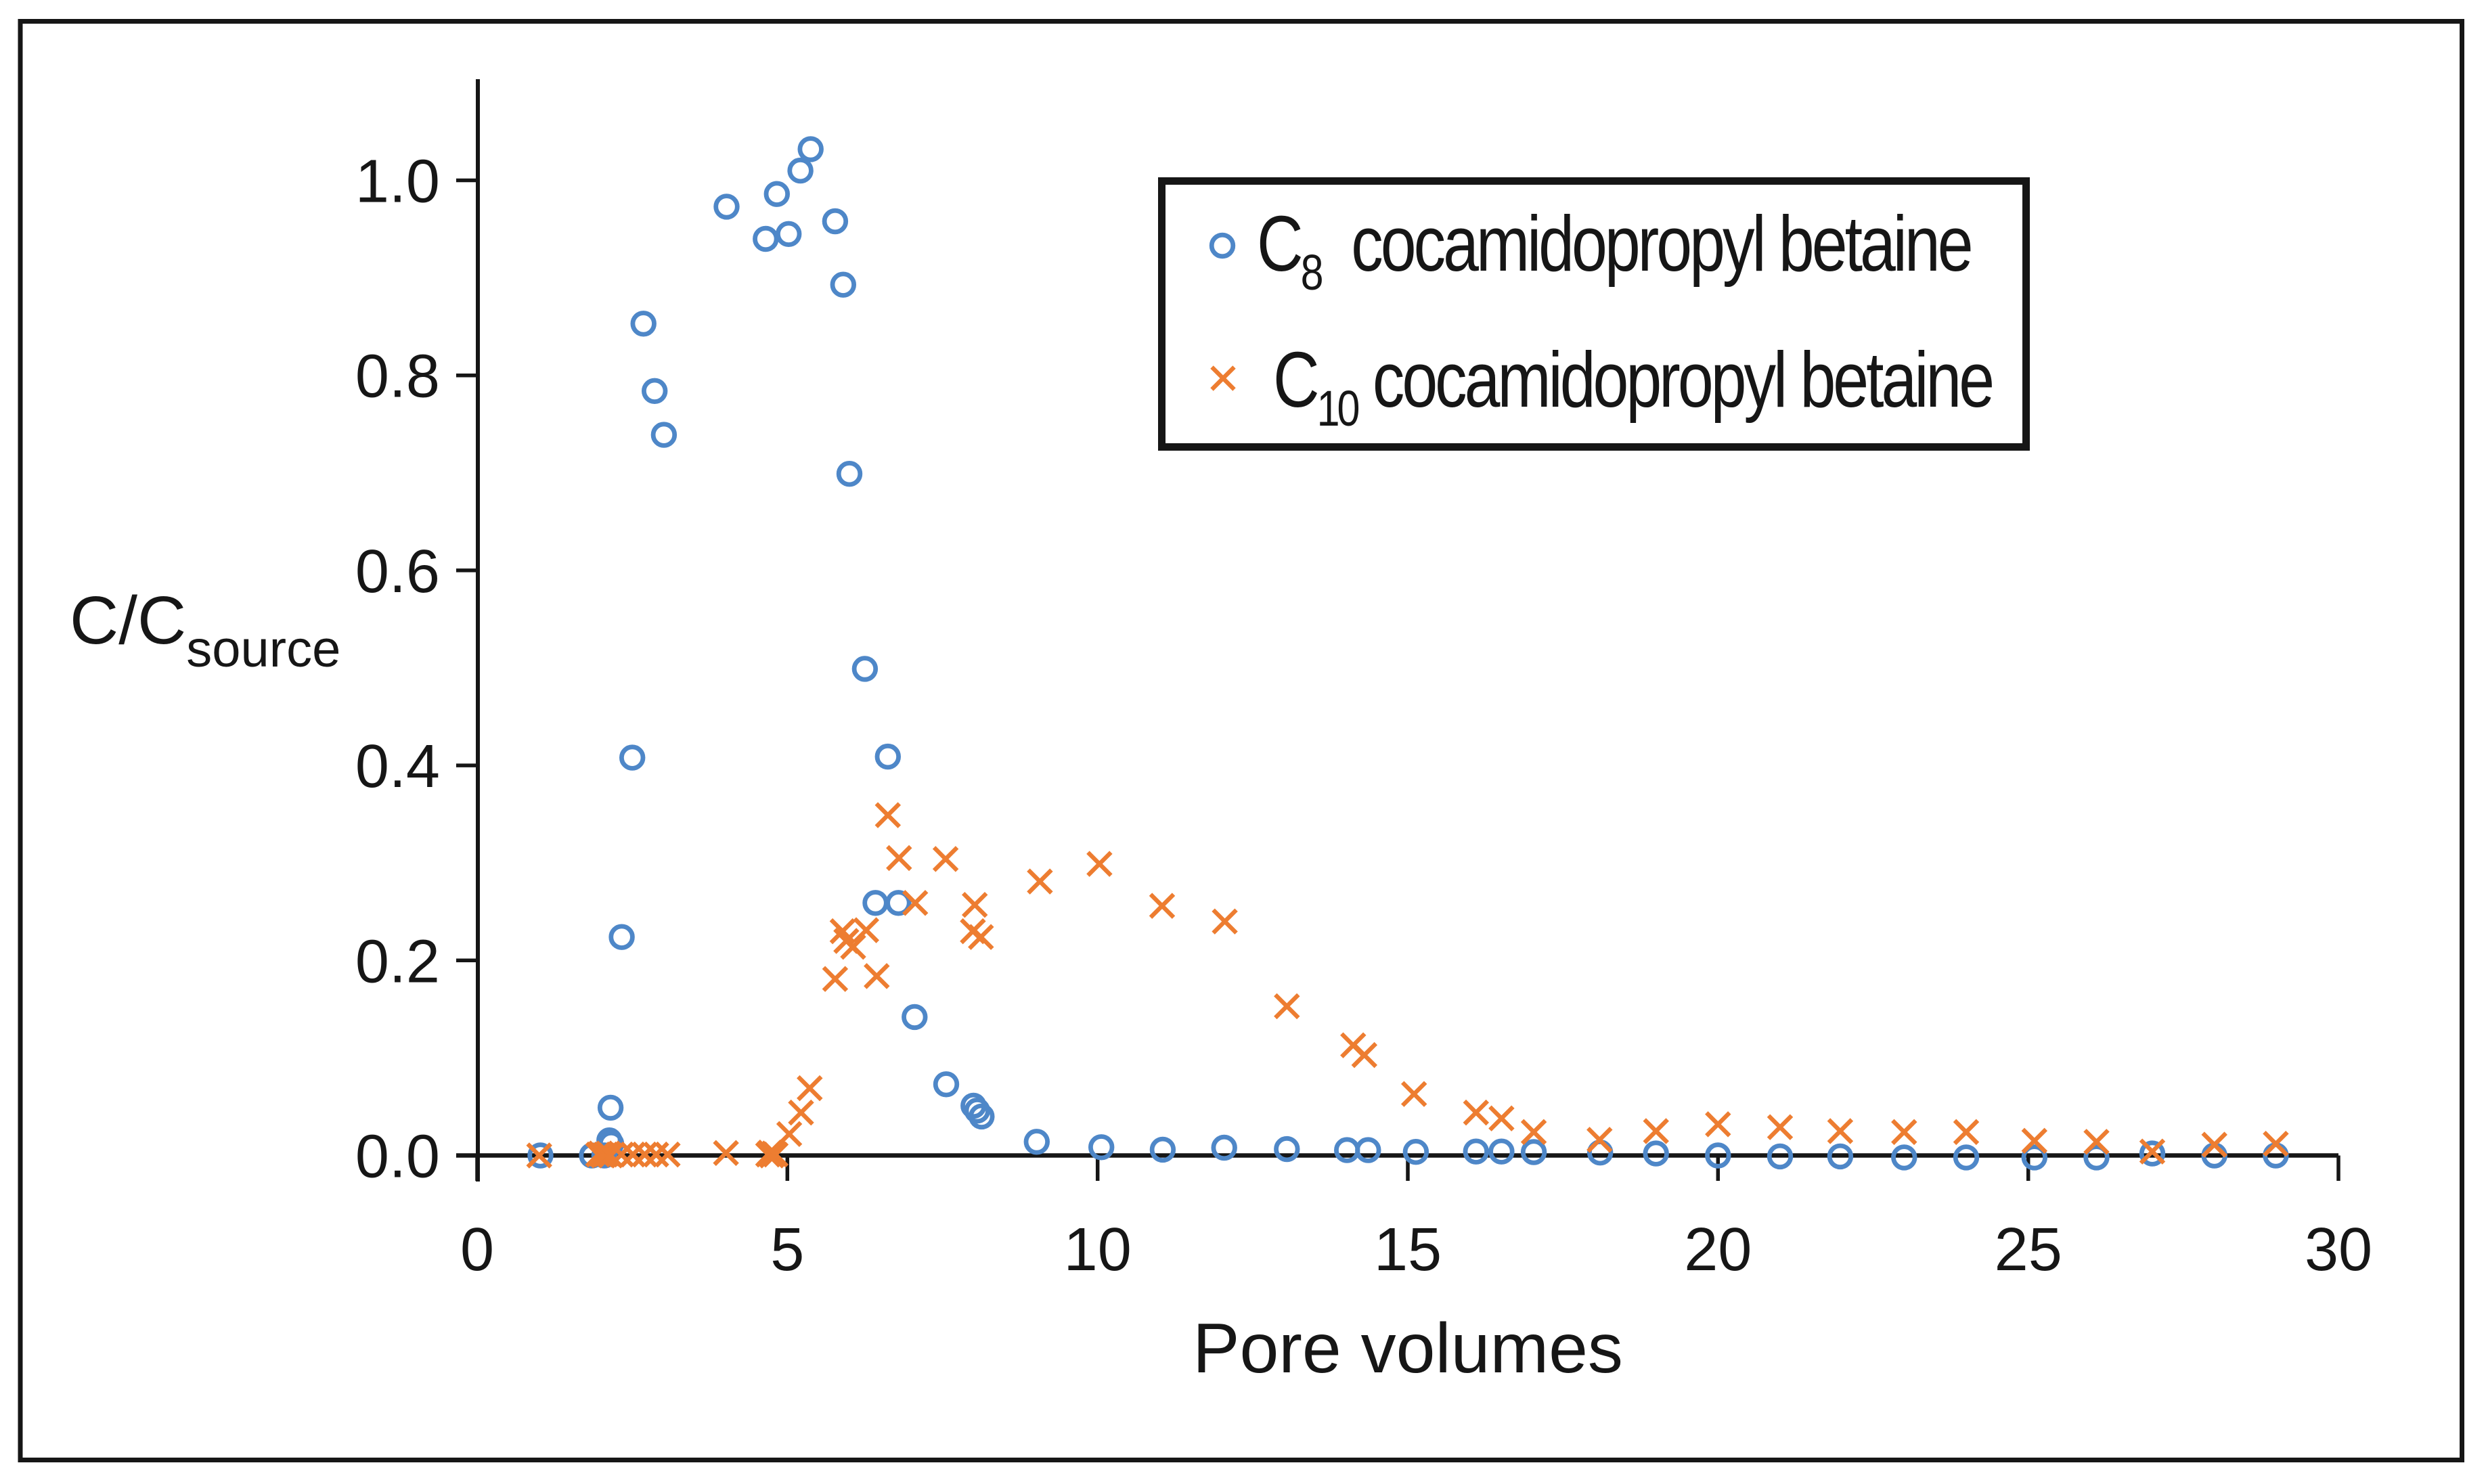 The image size is (2486, 1484). Describe the element at coordinates (787, 1250) in the screenshot. I see `svg-text: 5` at that location.